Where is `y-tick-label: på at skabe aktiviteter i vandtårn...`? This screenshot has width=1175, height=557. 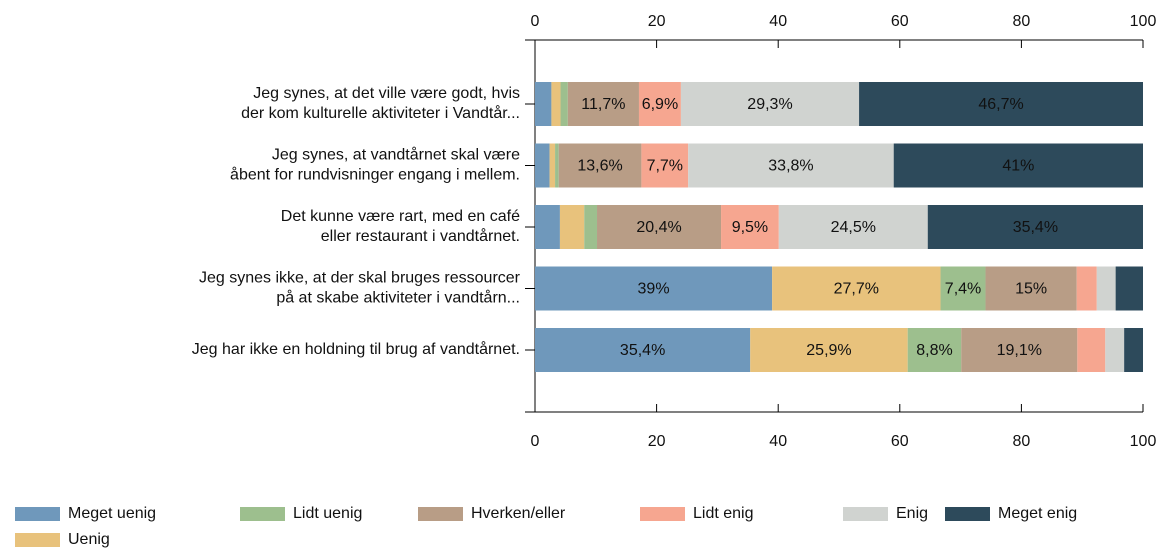
y-tick-label: på at skabe aktiviteter i vandtårn... is located at coordinates (398, 298).